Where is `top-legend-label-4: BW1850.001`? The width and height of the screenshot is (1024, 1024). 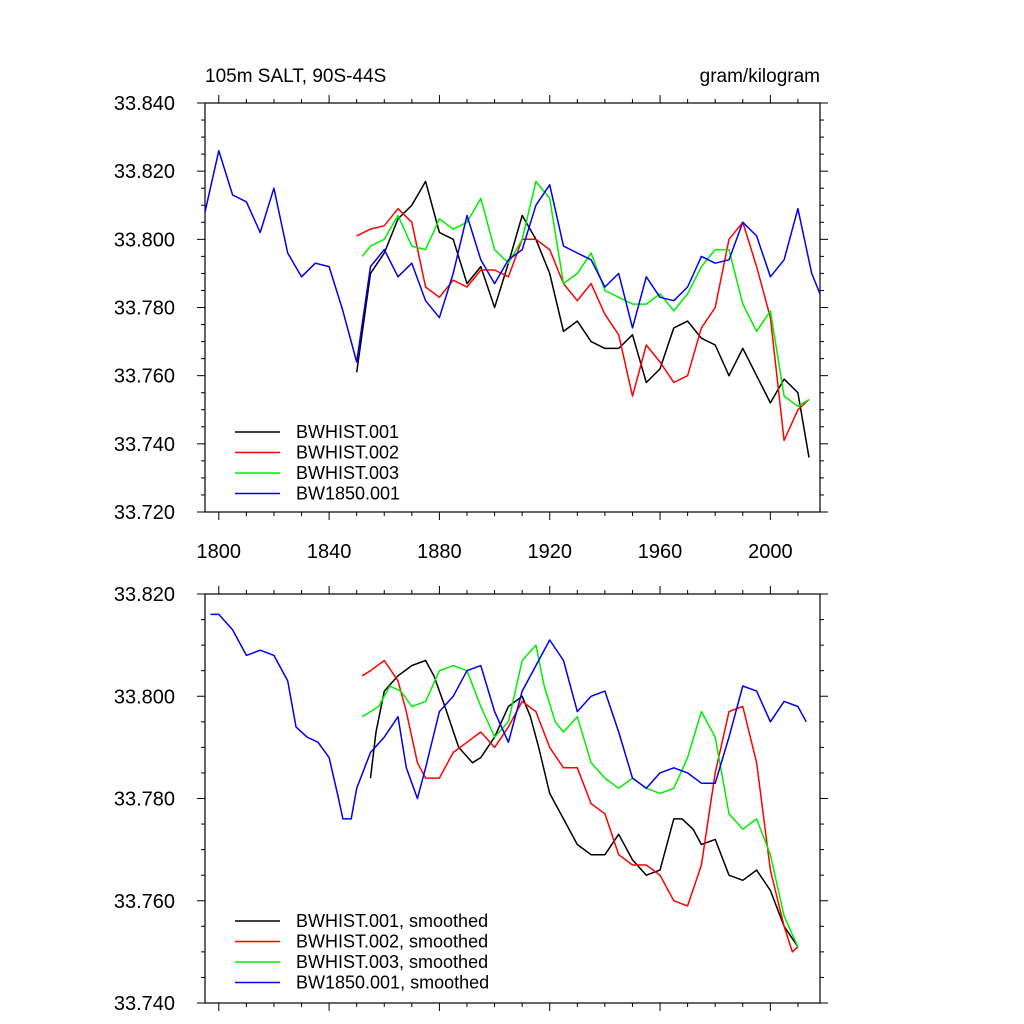
top-legend-label-4: BW1850.001 is located at coordinates (348, 494).